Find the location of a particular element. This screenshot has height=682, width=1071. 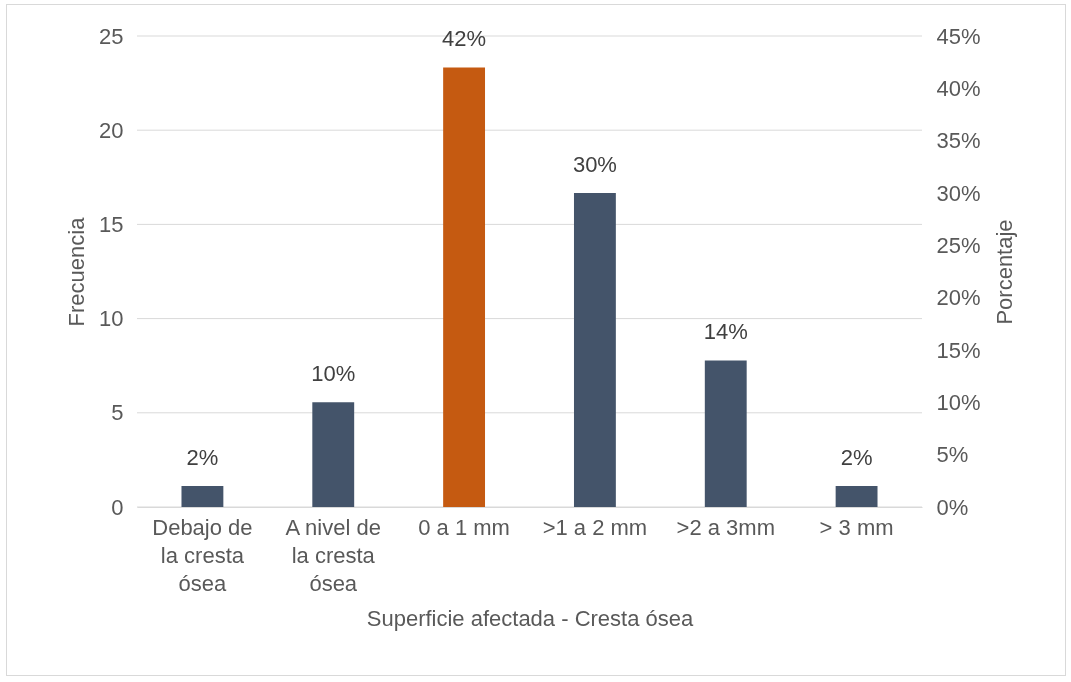

x-tick-label: Debajo de la cresta ósea is located at coordinates (202, 555).